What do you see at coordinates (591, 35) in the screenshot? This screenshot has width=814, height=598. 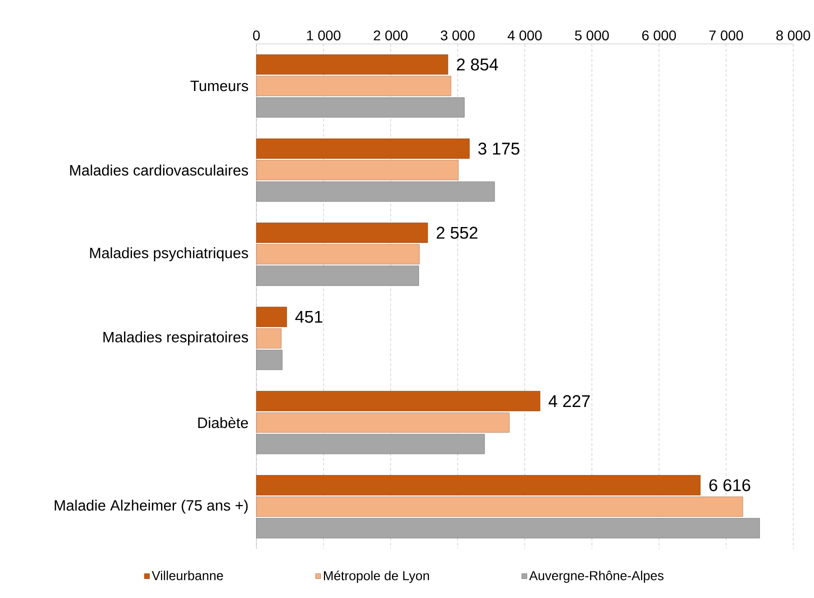 I see `x-tick-label: 5 000` at bounding box center [591, 35].